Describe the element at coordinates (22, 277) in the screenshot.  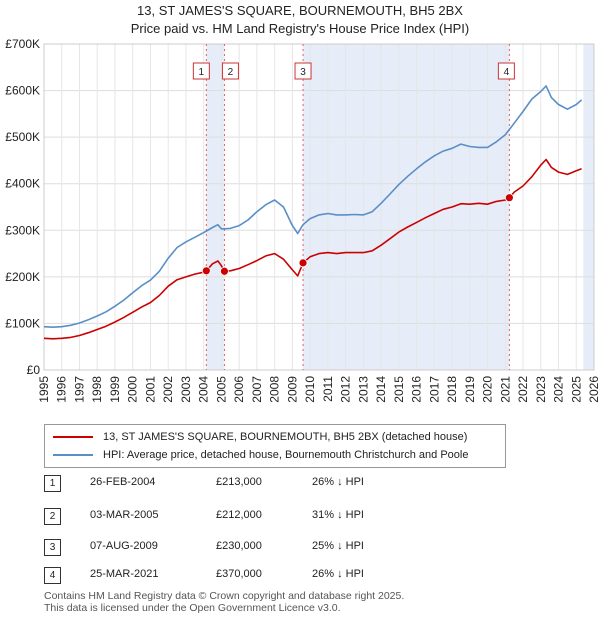
I see `y-tick-label: £200K` at that location.